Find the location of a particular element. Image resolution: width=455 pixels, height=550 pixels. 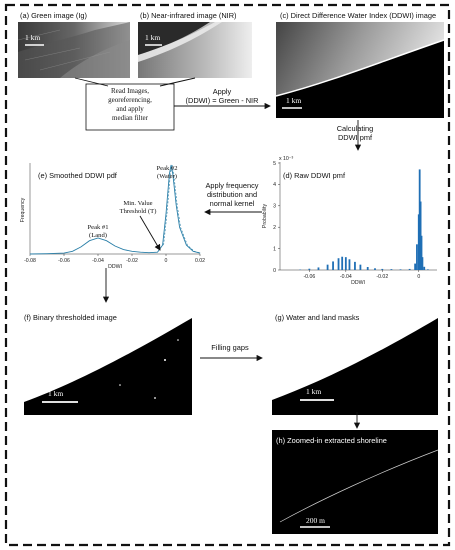

apply-label-1: Apply is located at coordinates (222, 91).